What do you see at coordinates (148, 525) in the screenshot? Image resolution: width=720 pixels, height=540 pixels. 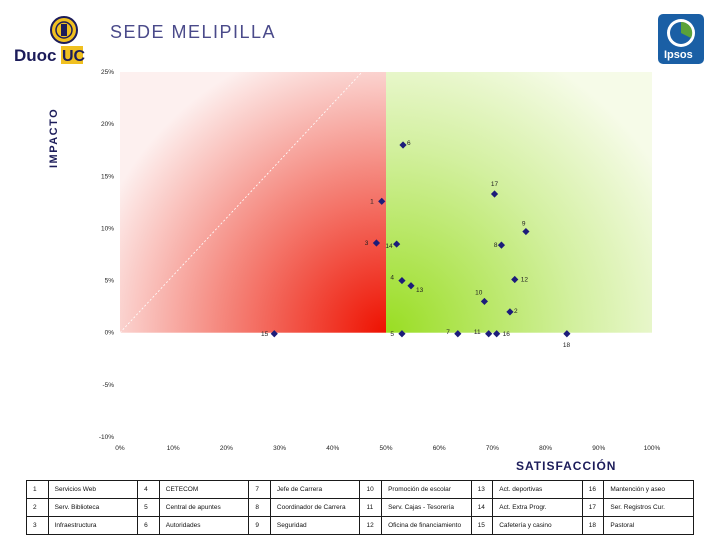 I see `legend-number: 6` at bounding box center [148, 525].